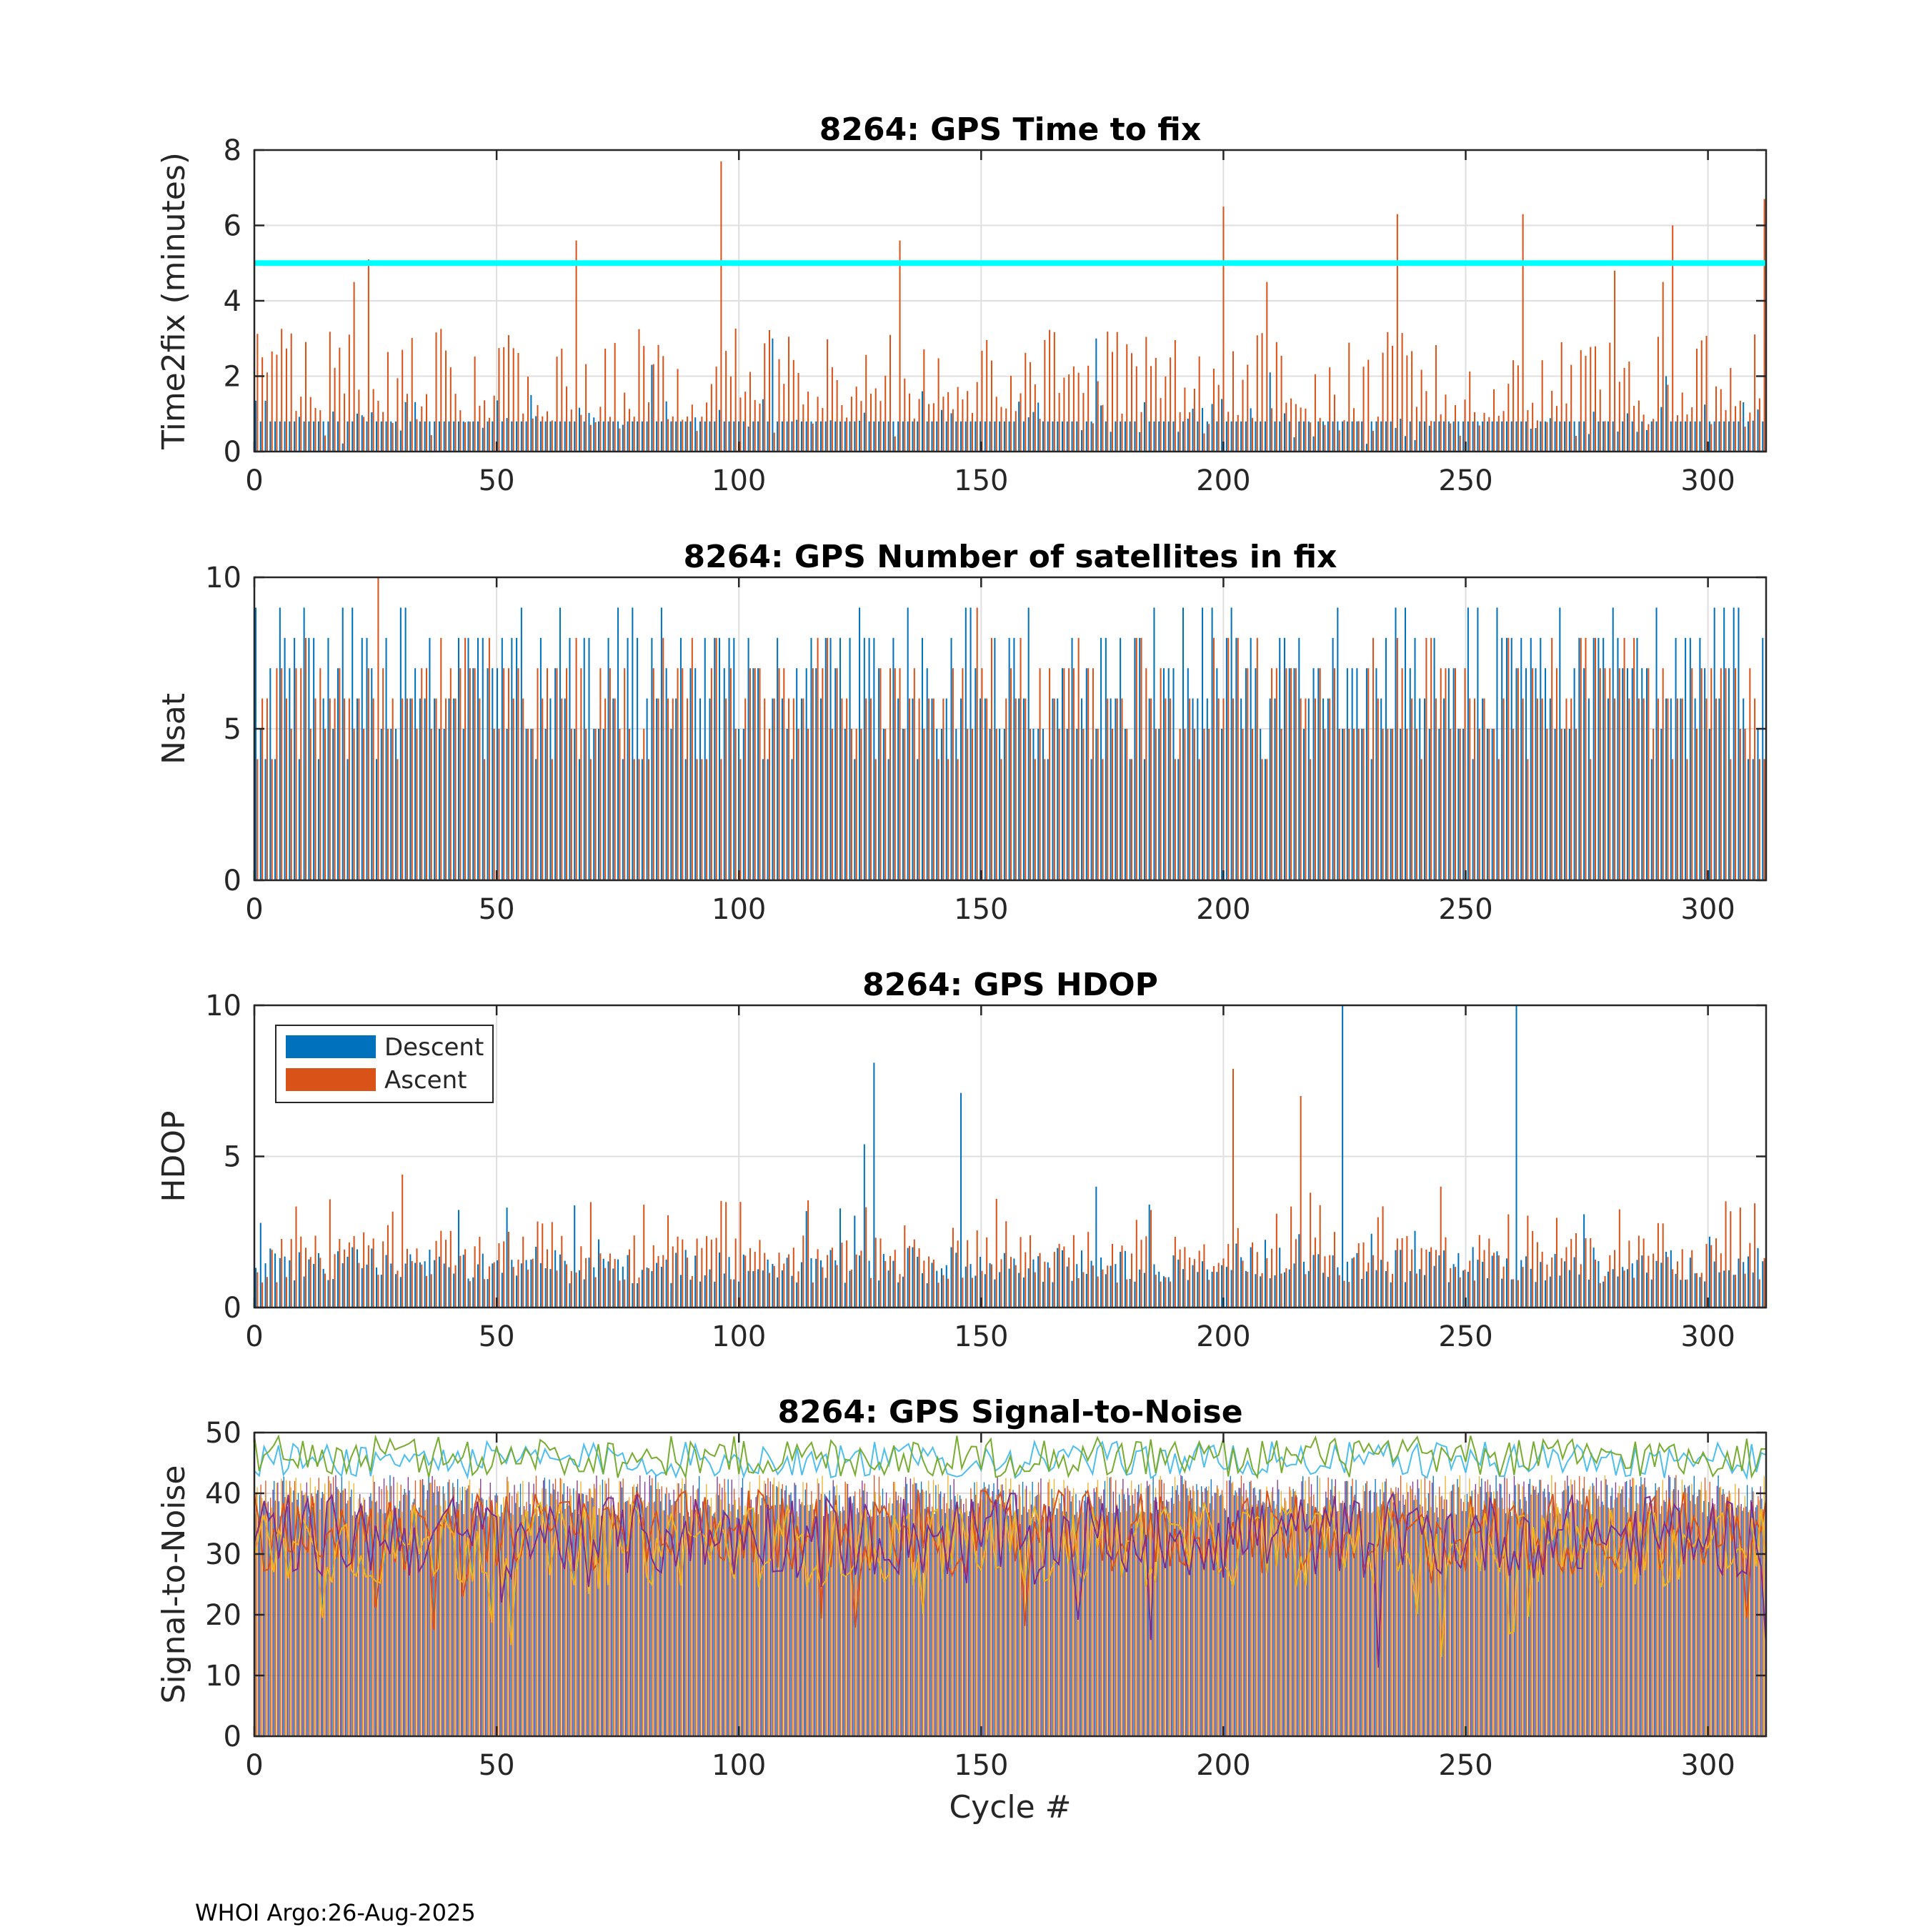  Describe the element at coordinates (981, 480) in the screenshot. I see `x-tick-label: 150` at that location.